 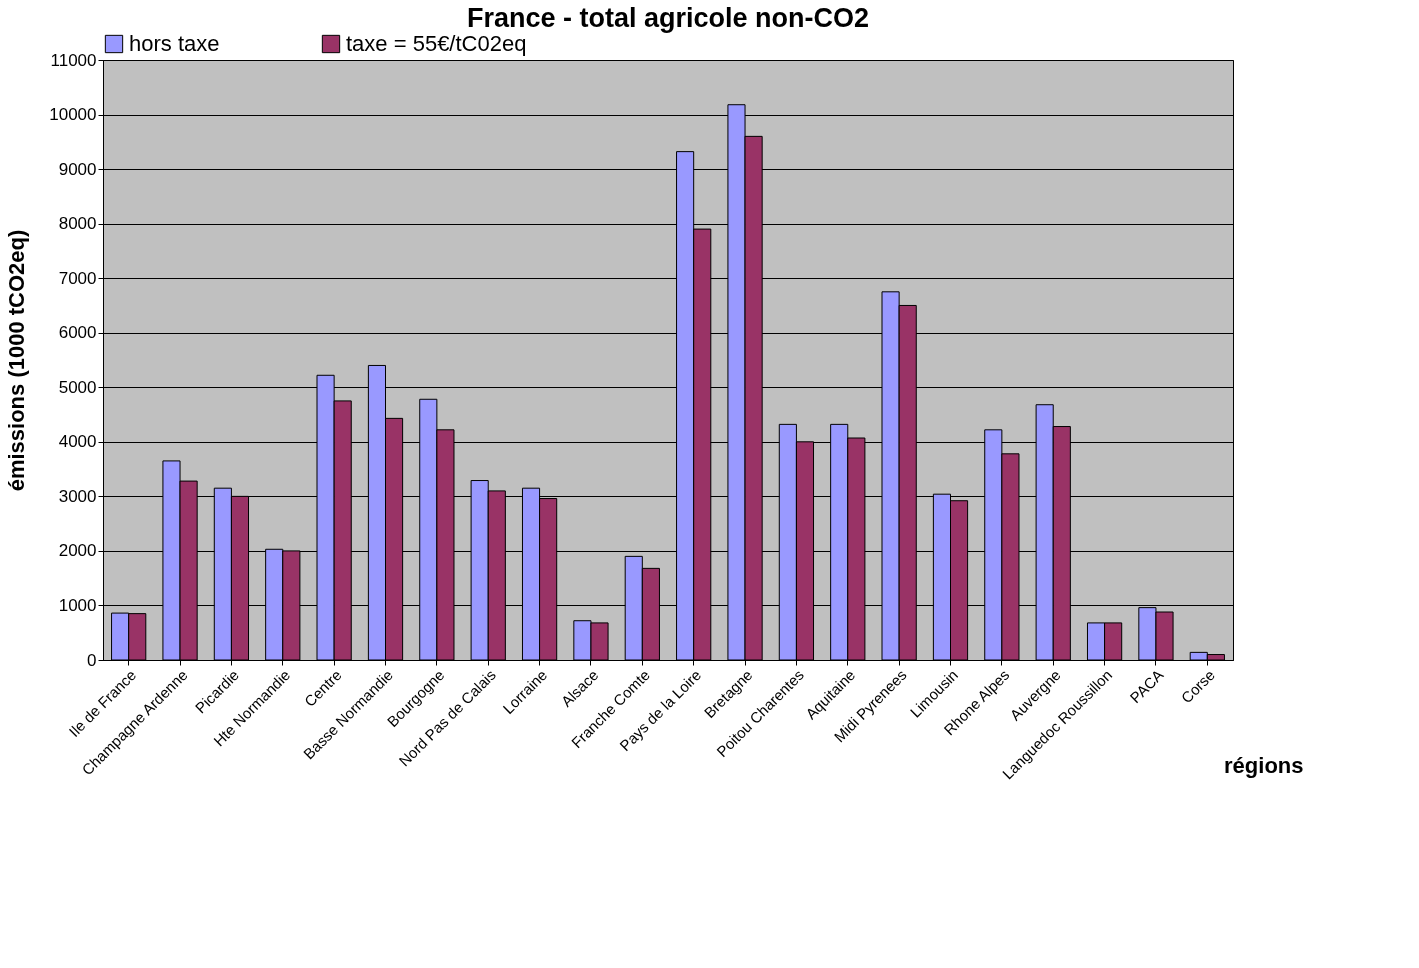 I want to click on legend-label: hors taxe, so click(x=174, y=43).